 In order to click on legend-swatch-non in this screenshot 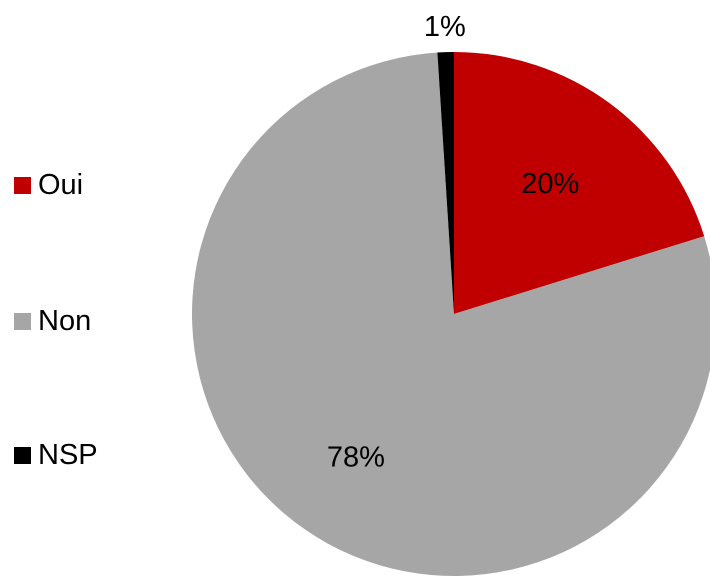, I will do `click(22, 321)`.